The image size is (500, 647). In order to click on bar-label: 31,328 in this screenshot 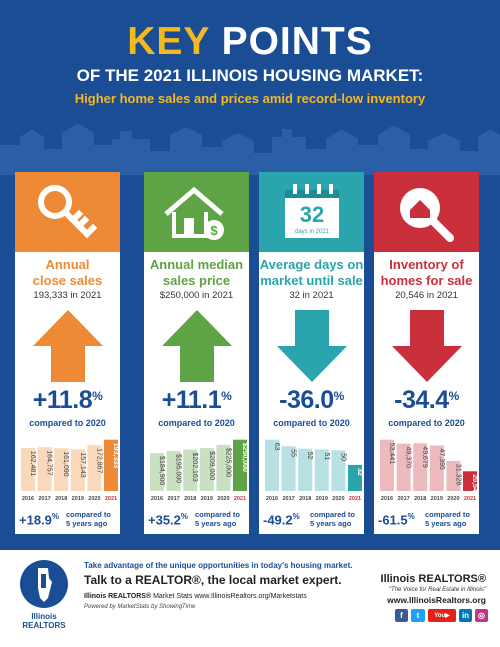, I will do `click(457, 475)`.